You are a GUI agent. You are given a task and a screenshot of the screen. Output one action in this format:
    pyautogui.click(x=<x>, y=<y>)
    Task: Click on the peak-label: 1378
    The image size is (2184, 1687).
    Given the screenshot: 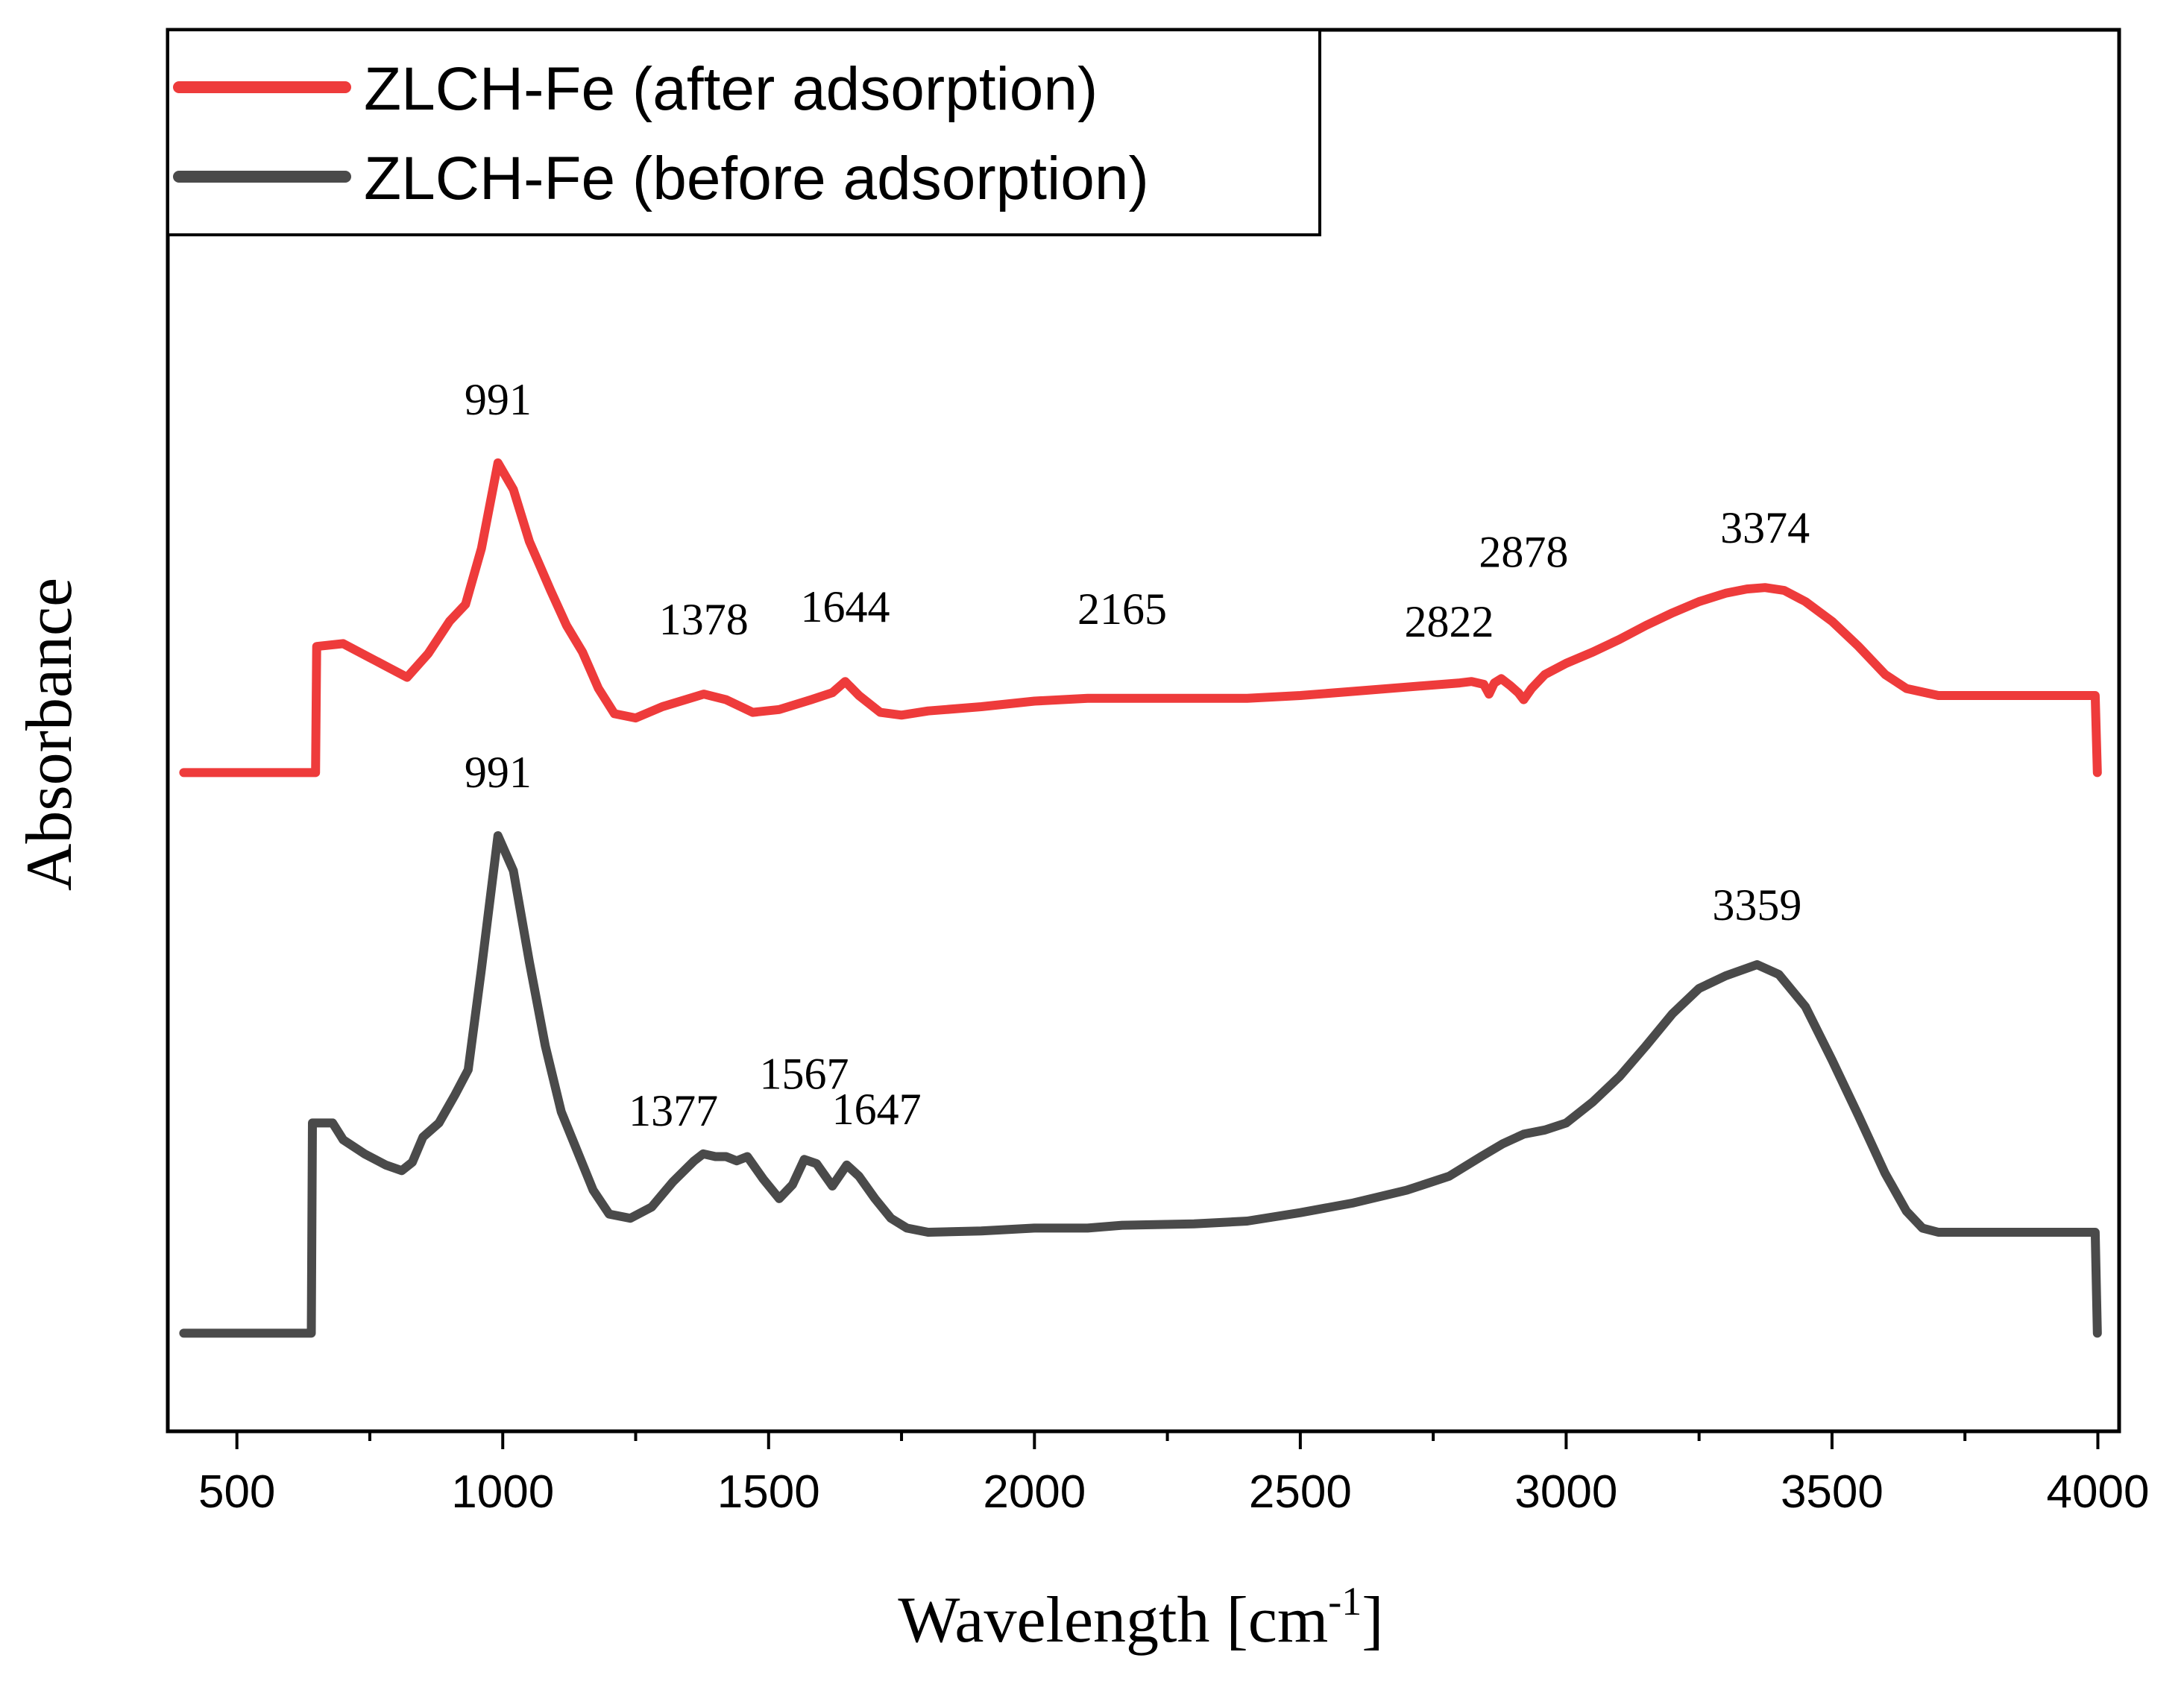 What is the action you would take?
    pyautogui.click(x=704, y=619)
    